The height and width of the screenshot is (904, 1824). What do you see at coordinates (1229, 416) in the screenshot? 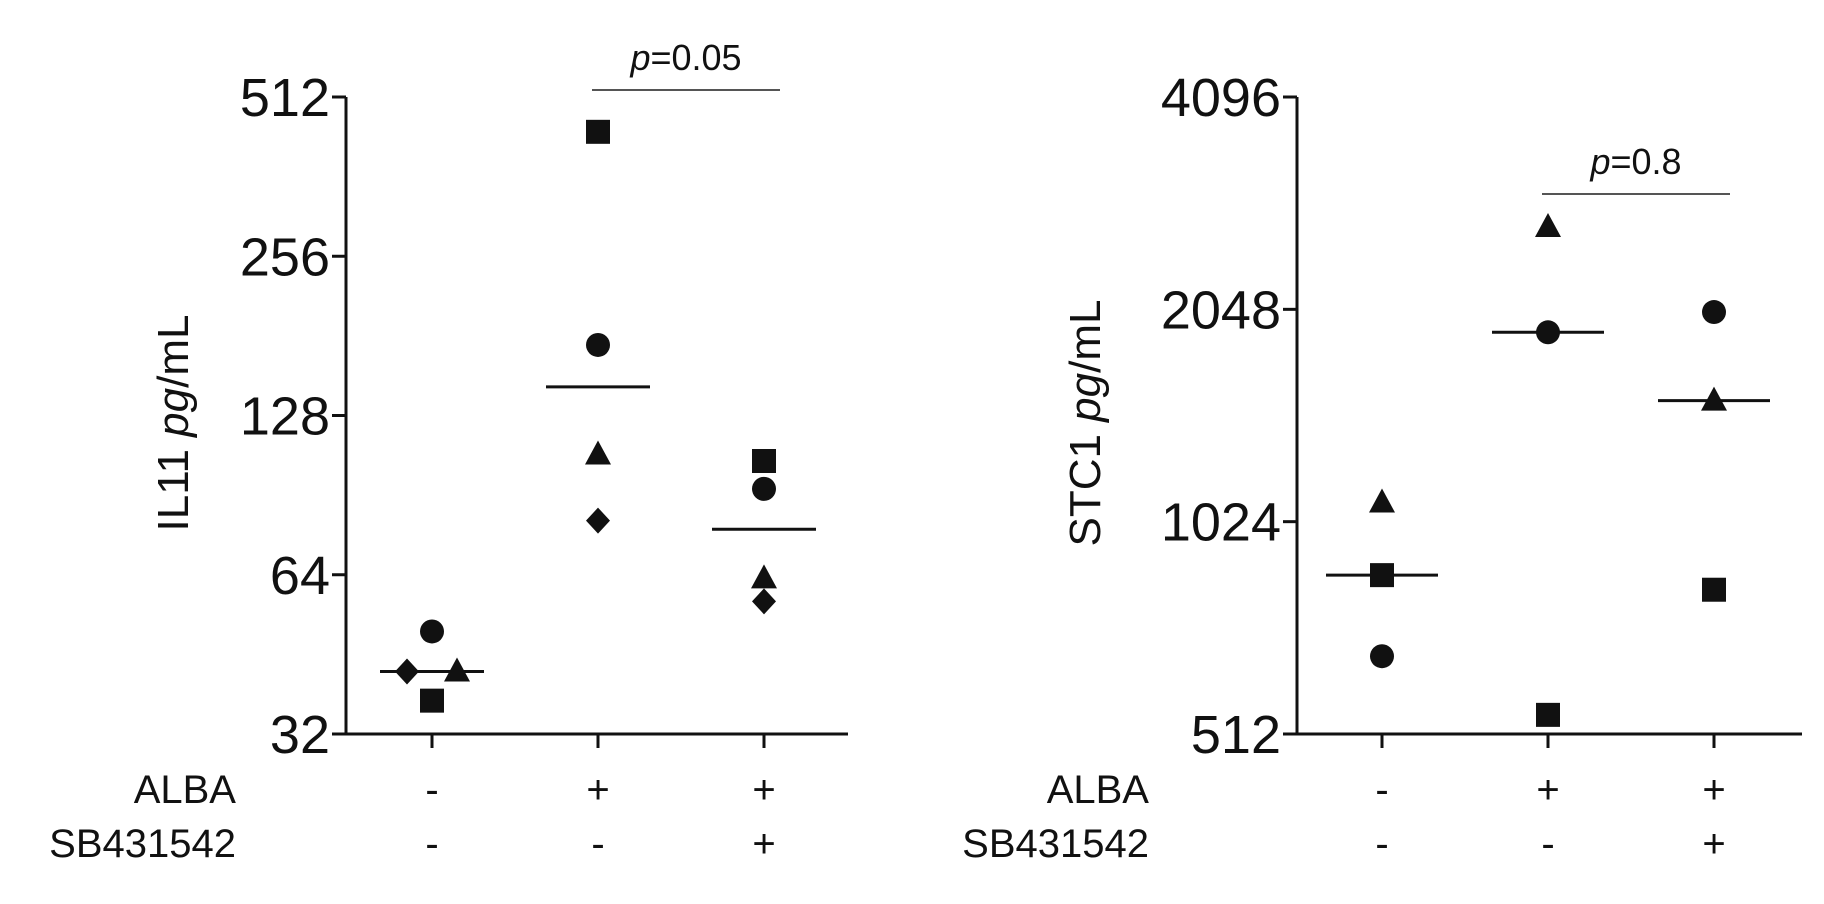
I see `stc1-y-ticks: 512 1024 2048 4096` at bounding box center [1229, 416].